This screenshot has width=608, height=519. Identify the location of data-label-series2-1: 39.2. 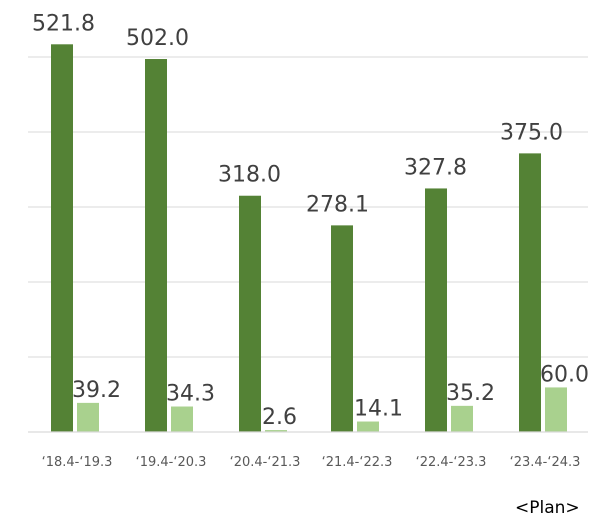
(96, 390).